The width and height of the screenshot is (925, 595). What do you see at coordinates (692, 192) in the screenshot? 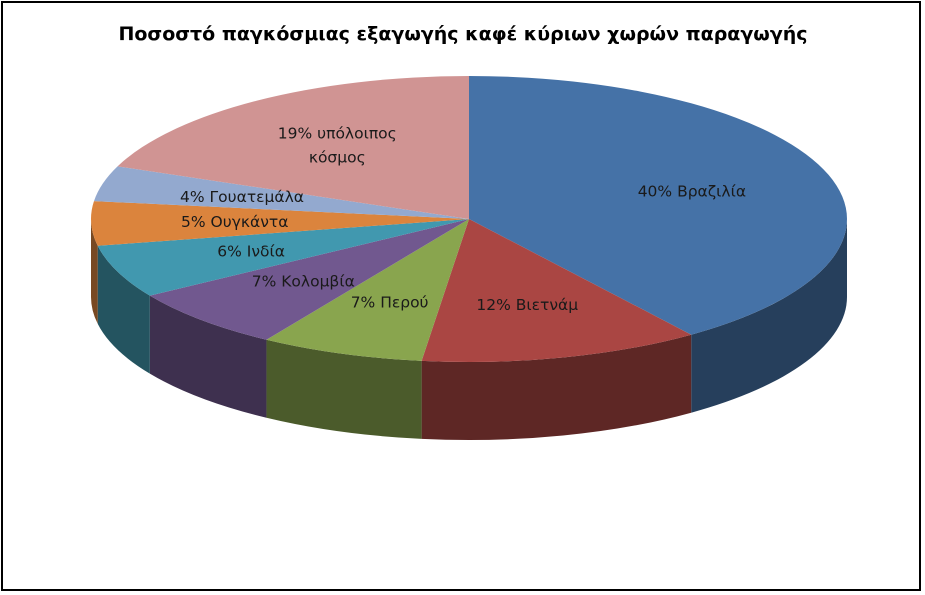
I see `slice-label-βραζιλία: 40% Βραζιλία` at bounding box center [692, 192].